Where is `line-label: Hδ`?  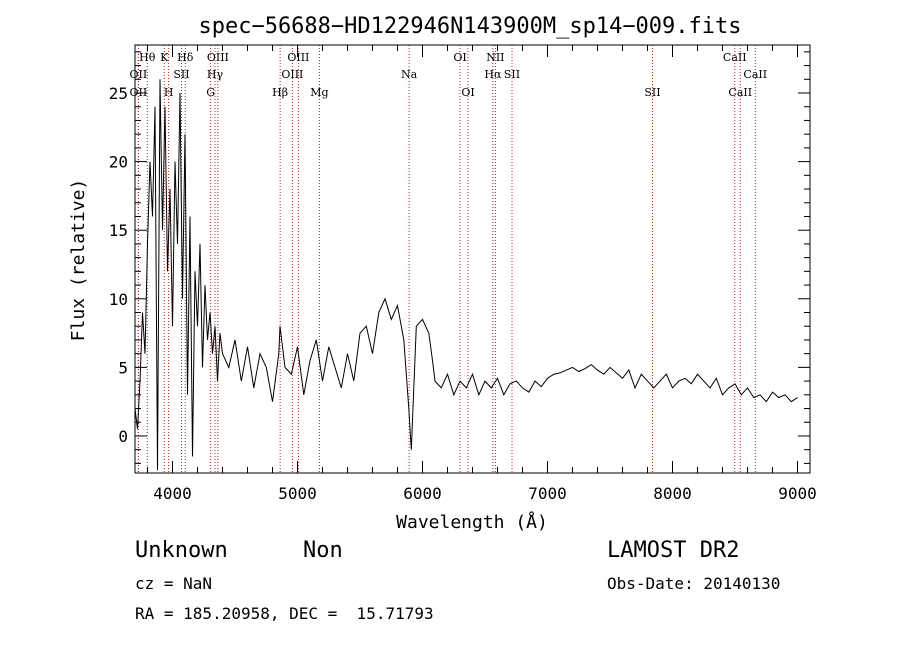 line-label: Hδ is located at coordinates (185, 57).